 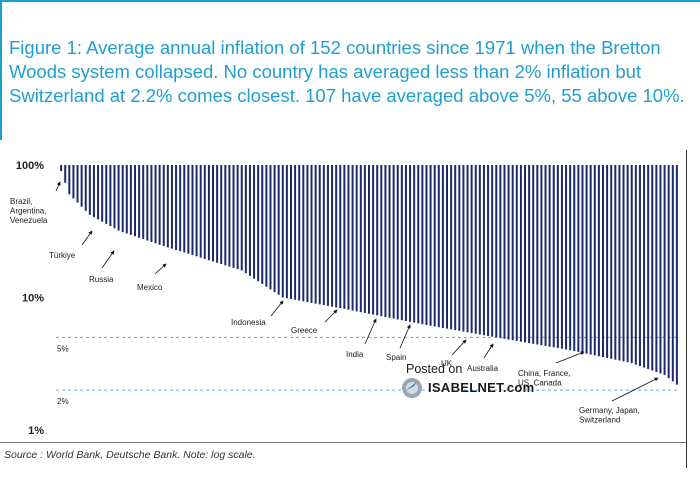 What do you see at coordinates (343, 442) in the screenshot?
I see `bottom-rule` at bounding box center [343, 442].